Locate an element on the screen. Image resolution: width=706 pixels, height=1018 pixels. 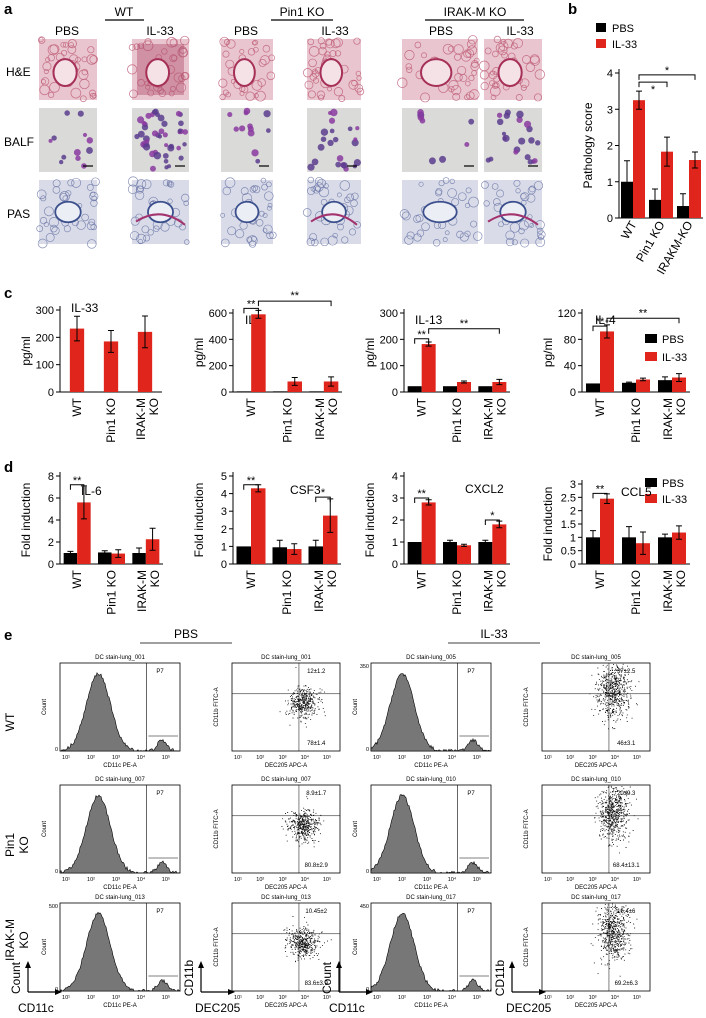
category-label-c3-1: Pin1 KO is located at coordinates (457, 420).